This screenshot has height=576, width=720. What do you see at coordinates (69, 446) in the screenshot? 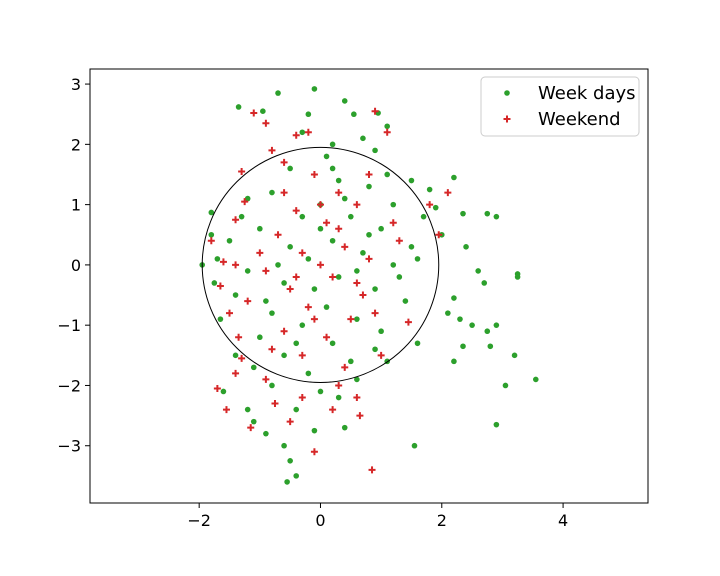
I see `y-tick-label: −3` at bounding box center [69, 446].